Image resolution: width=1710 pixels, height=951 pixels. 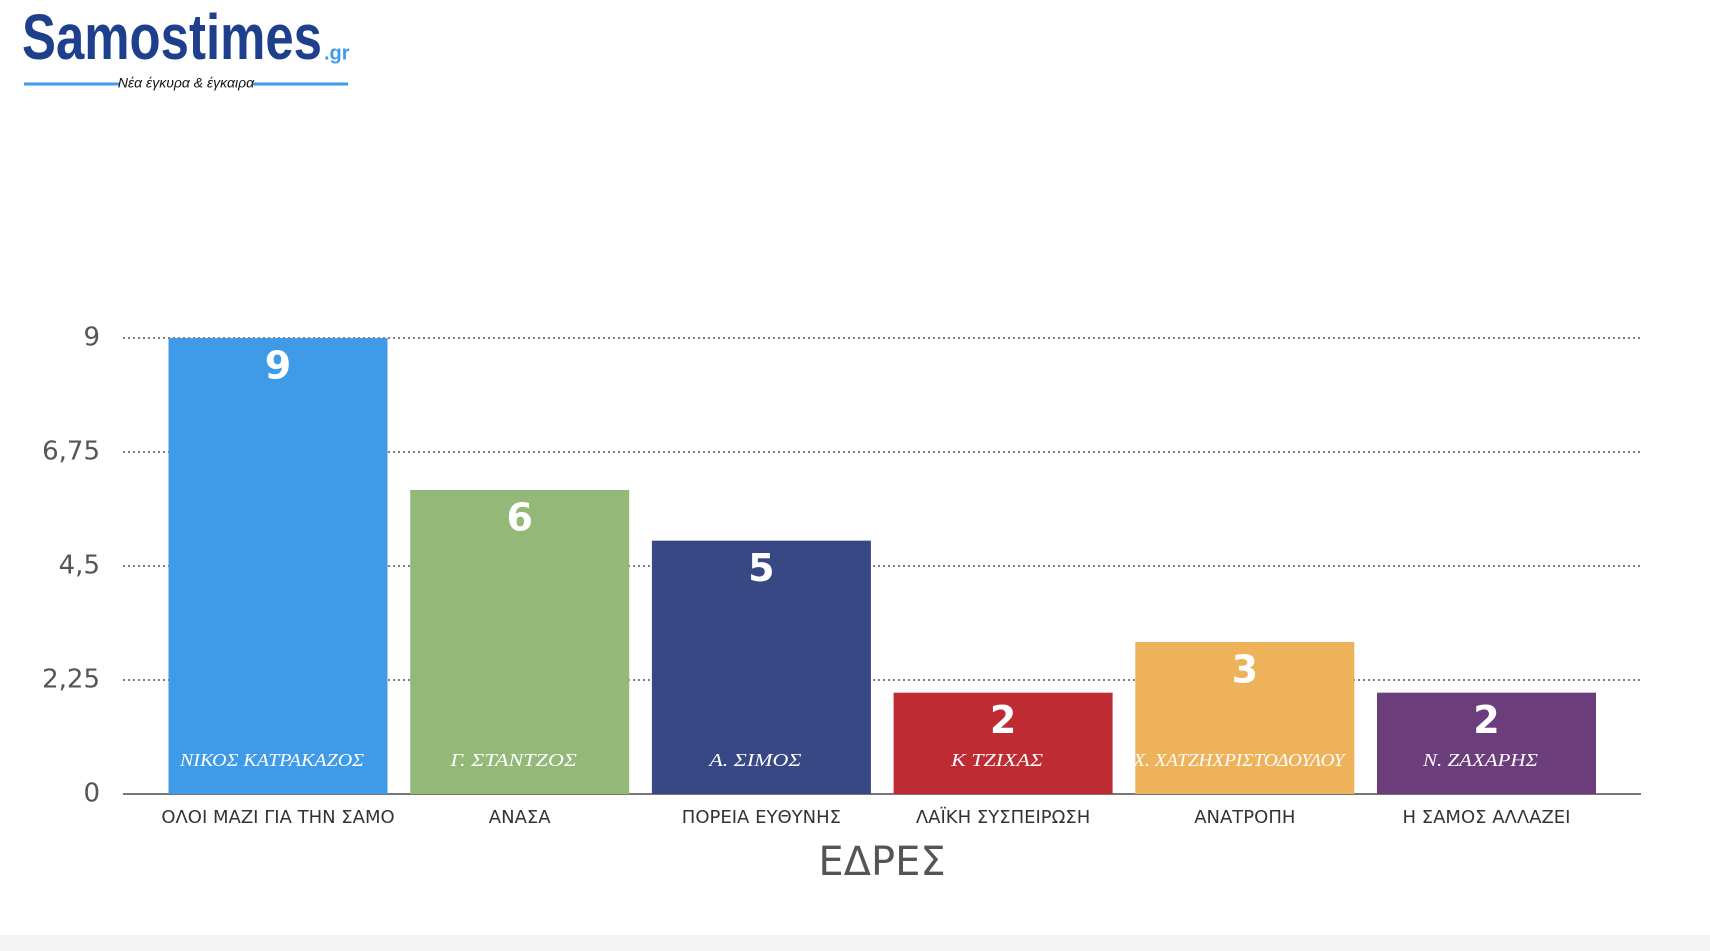 I want to click on value-label: 9, so click(x=278, y=366).